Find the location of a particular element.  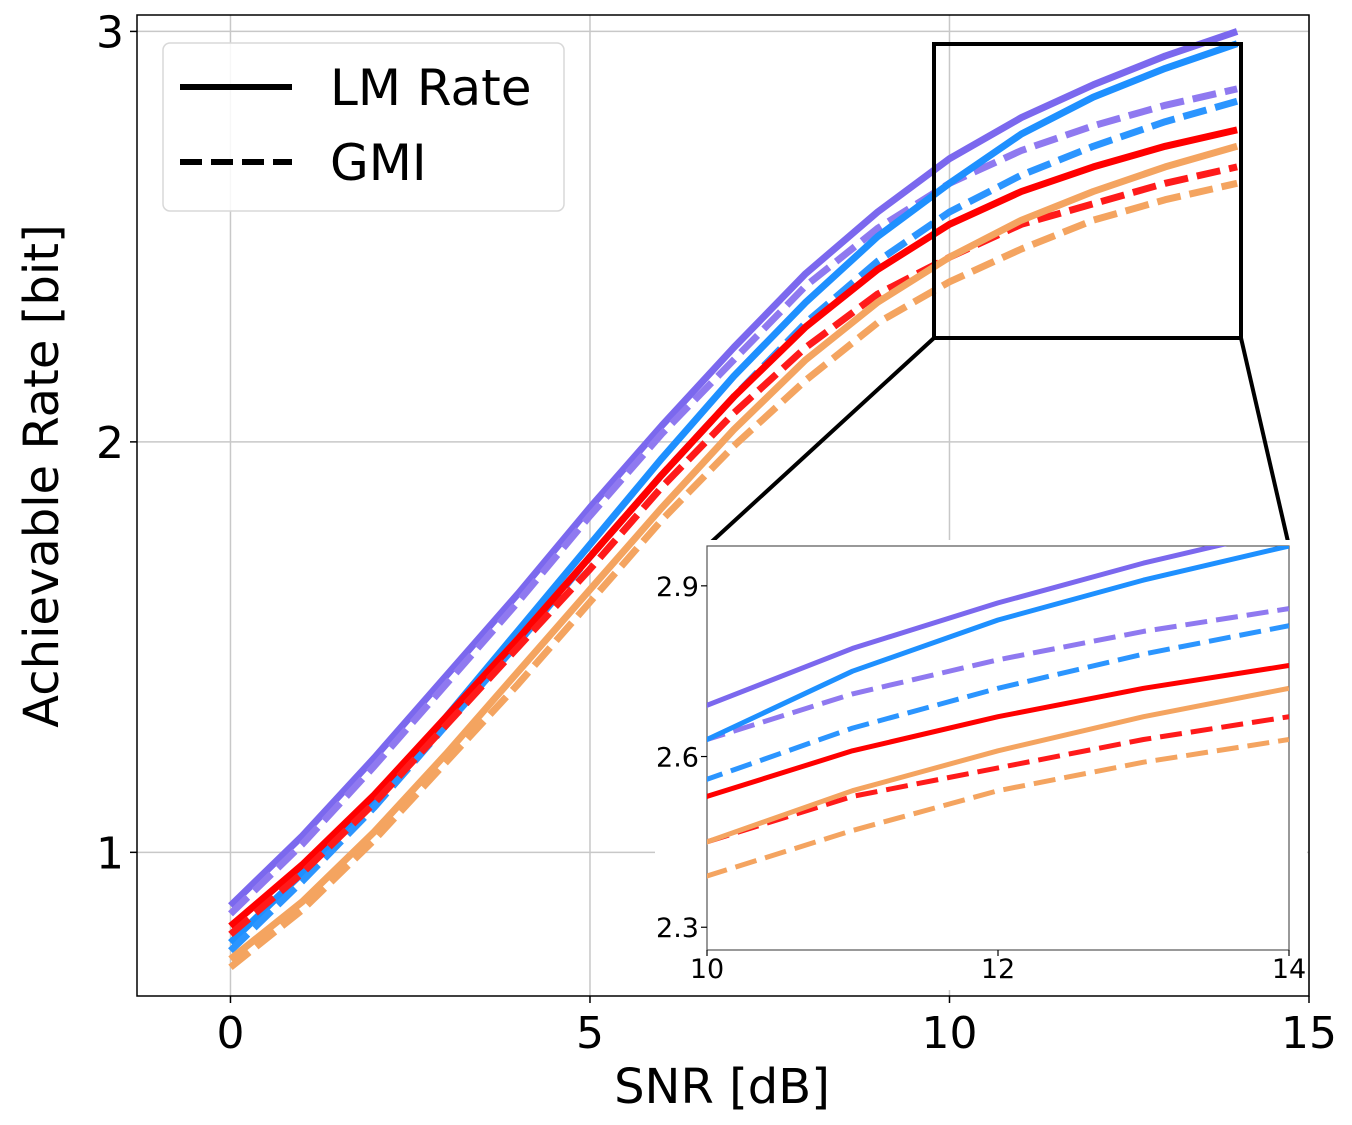

x-tick-label-1: 5 is located at coordinates (590, 1033).